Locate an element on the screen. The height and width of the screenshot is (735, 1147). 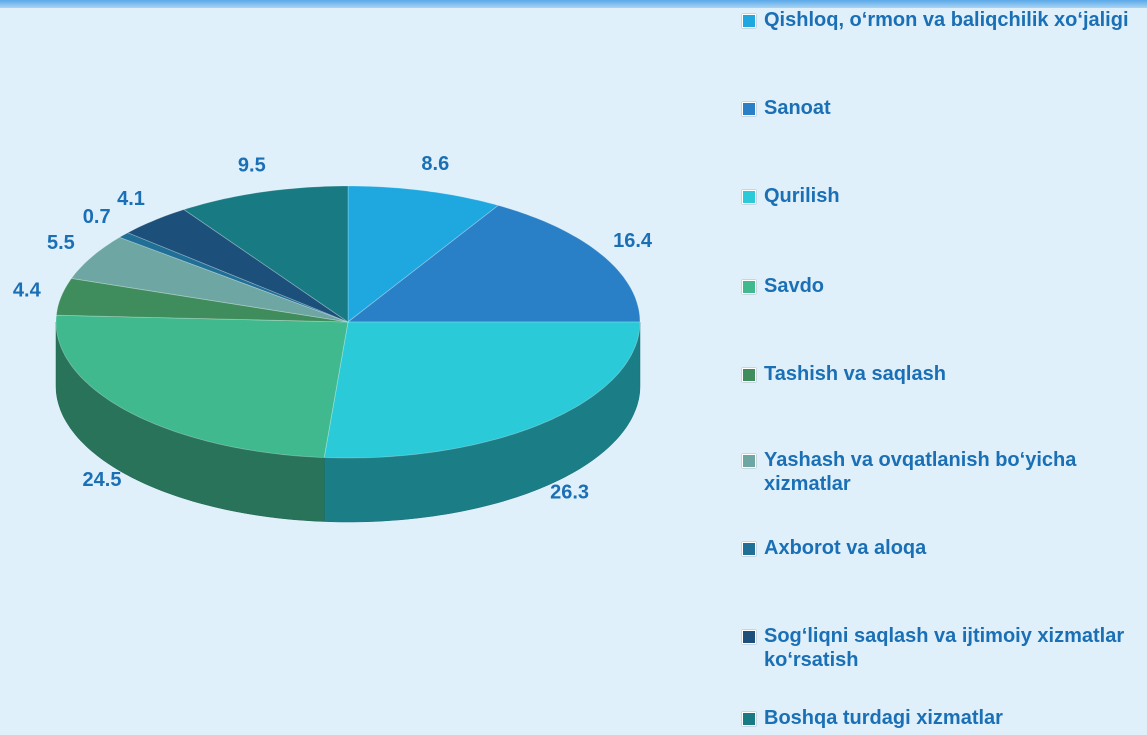
data-label: 4.4 is located at coordinates (27, 291).